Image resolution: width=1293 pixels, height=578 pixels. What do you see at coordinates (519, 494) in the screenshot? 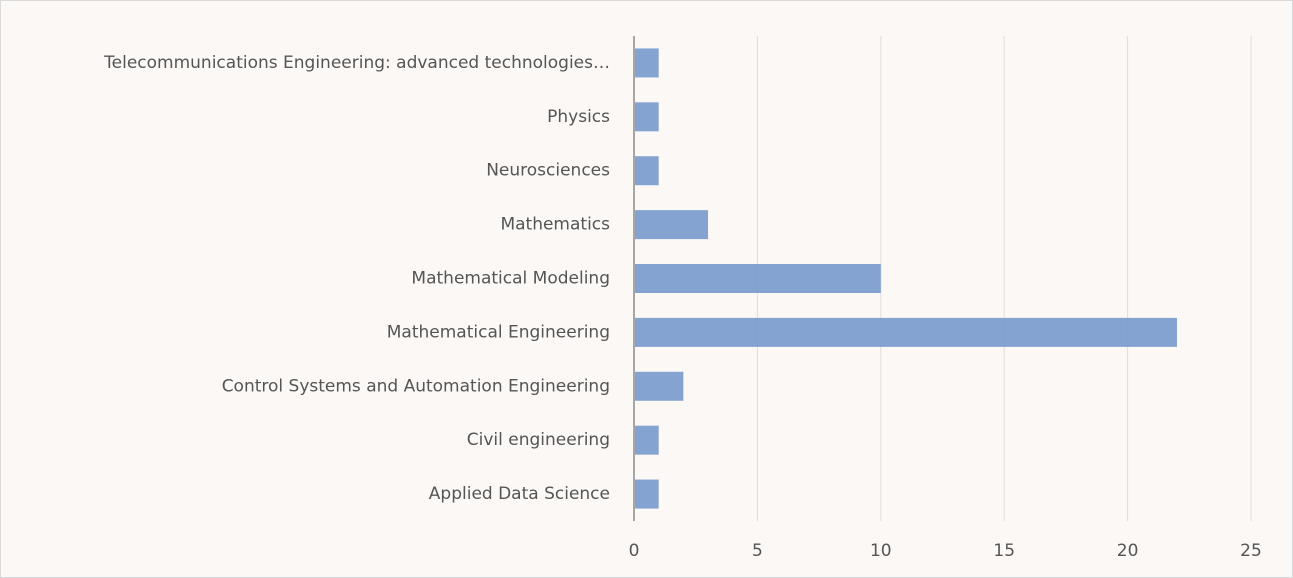
I see `y-tick-label: Applied Data Science` at bounding box center [519, 494].